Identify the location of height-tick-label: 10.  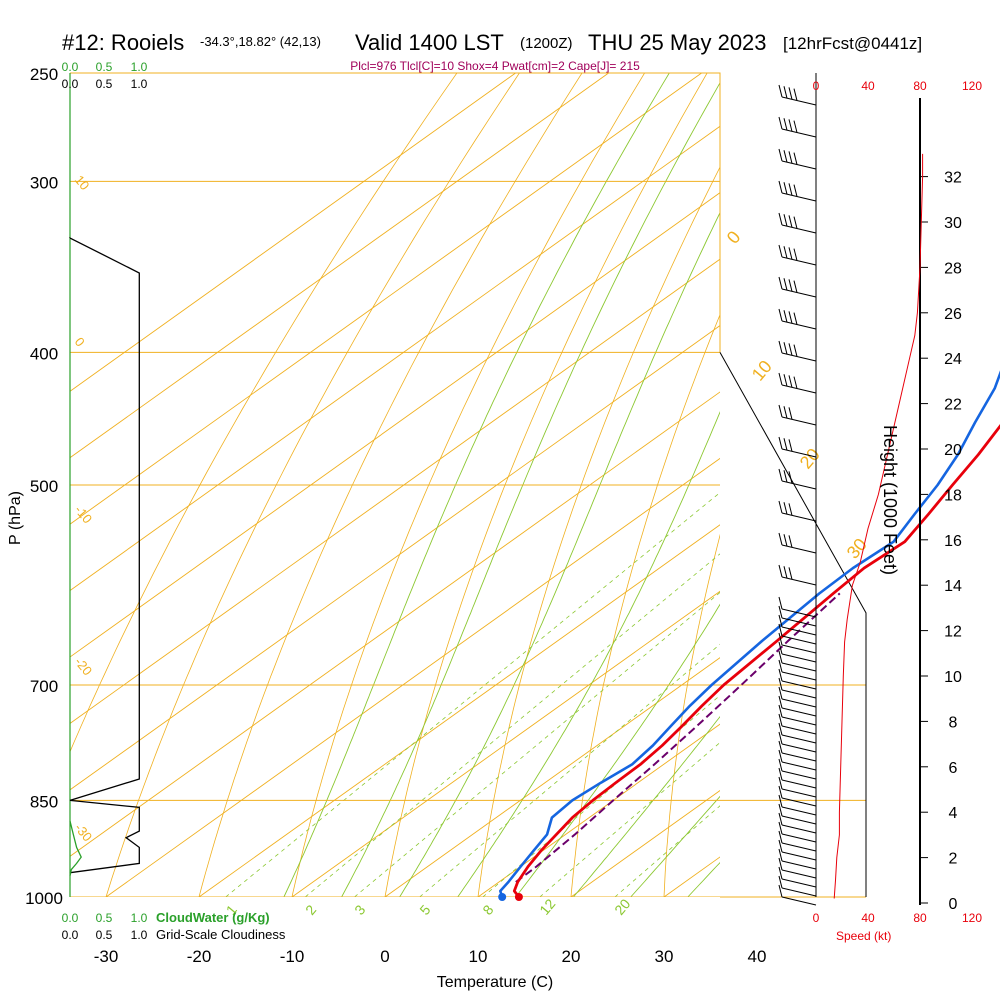
(953, 677).